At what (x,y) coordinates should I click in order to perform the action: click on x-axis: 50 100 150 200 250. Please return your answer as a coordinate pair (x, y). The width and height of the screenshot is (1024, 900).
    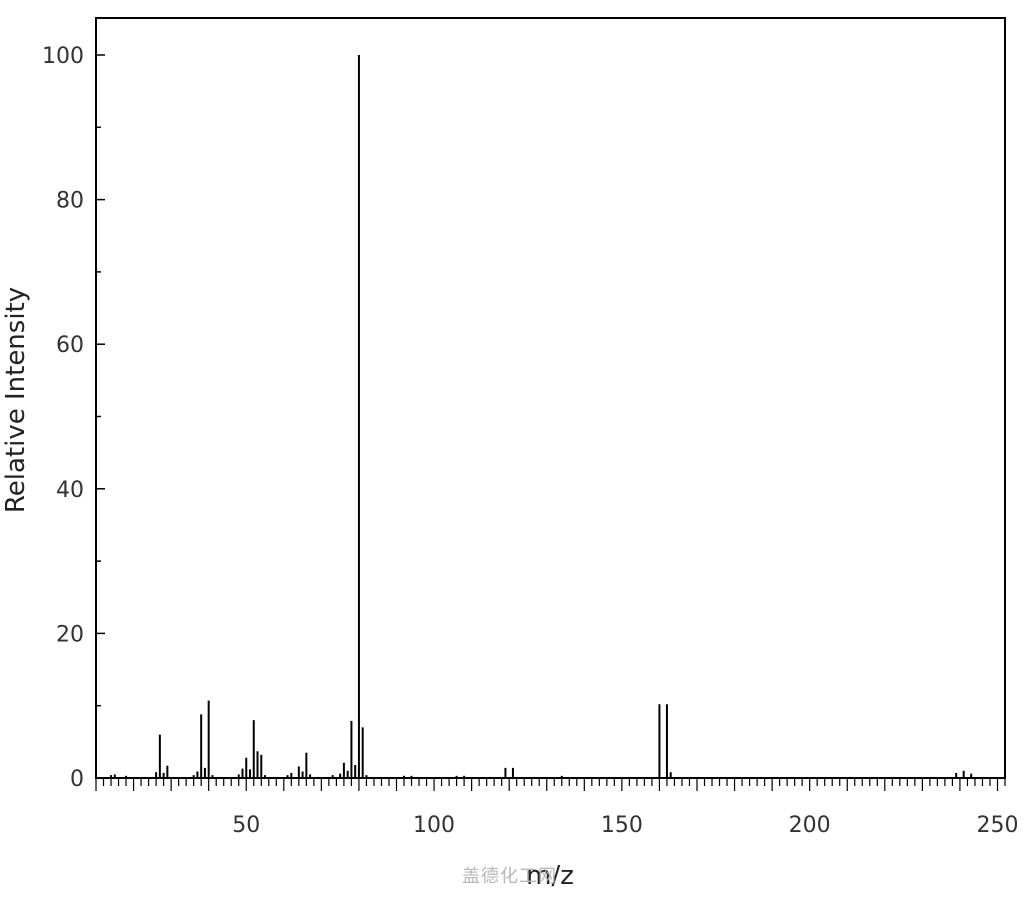
    Looking at the image, I should click on (556, 808).